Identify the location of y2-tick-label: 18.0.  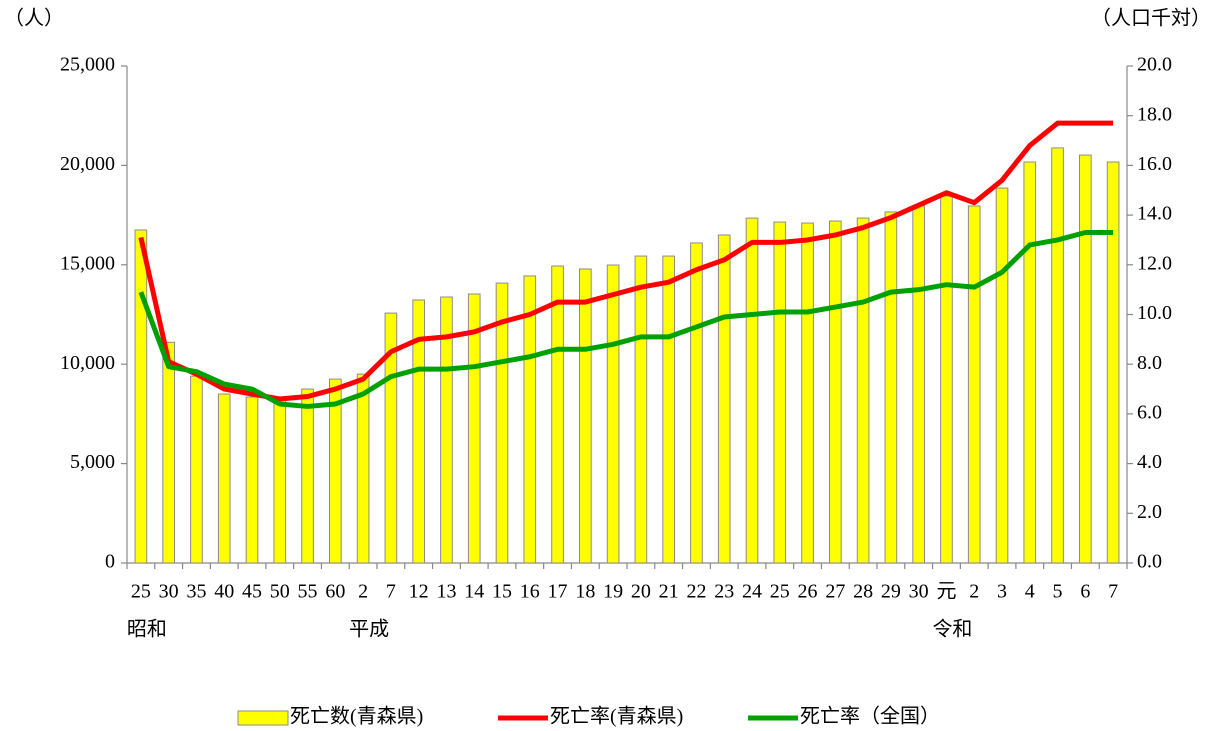
(1154, 114).